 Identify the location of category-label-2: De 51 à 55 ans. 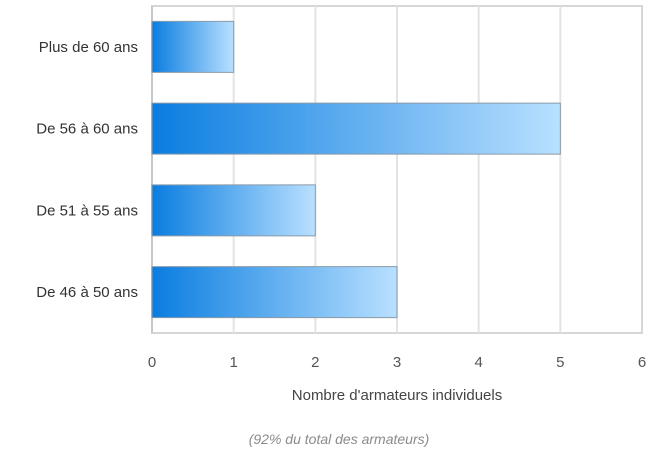
(87, 210).